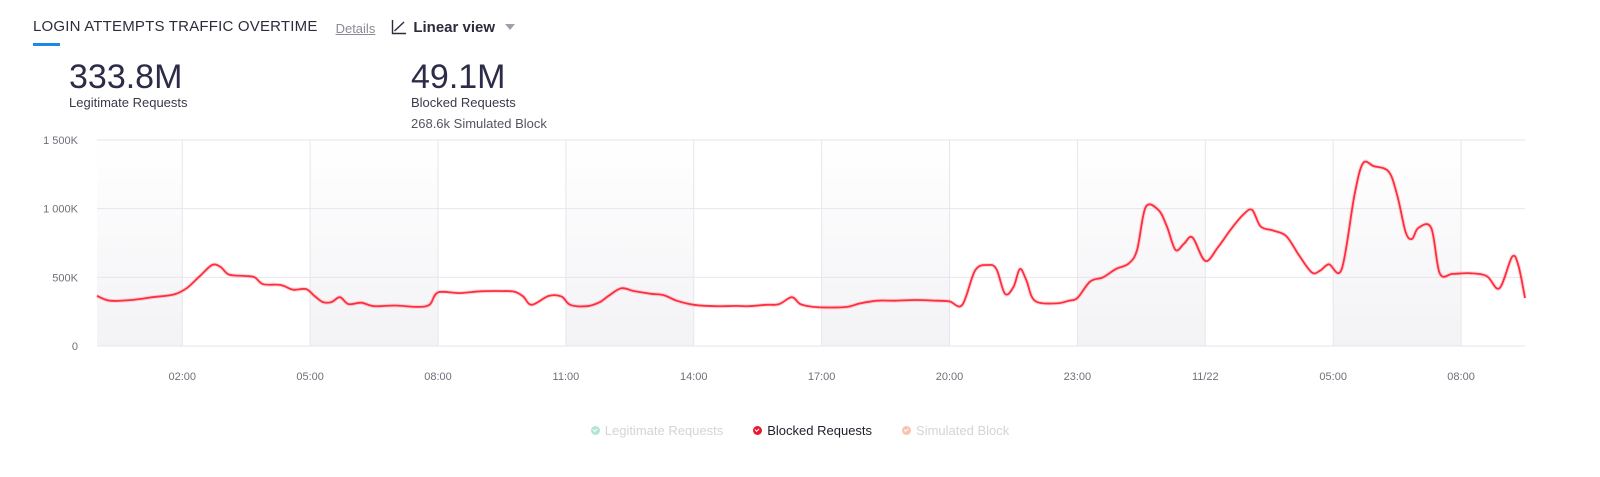 This screenshot has height=477, width=1600. I want to click on legend-label: Simulated Block, so click(963, 430).